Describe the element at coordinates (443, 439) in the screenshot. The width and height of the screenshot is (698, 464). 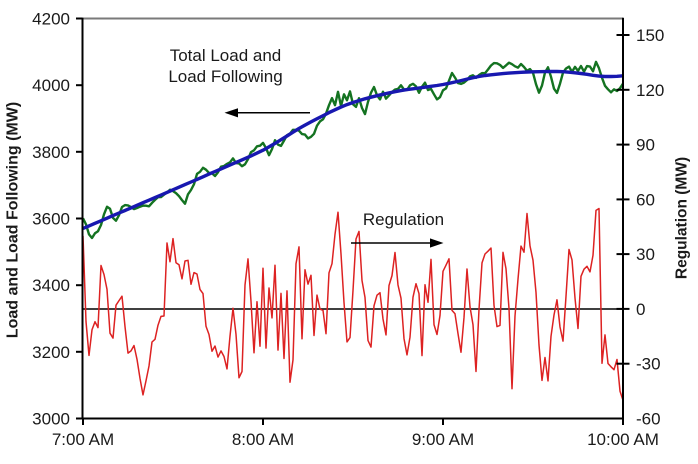
I see `svg-text: 9:00 AM` at that location.